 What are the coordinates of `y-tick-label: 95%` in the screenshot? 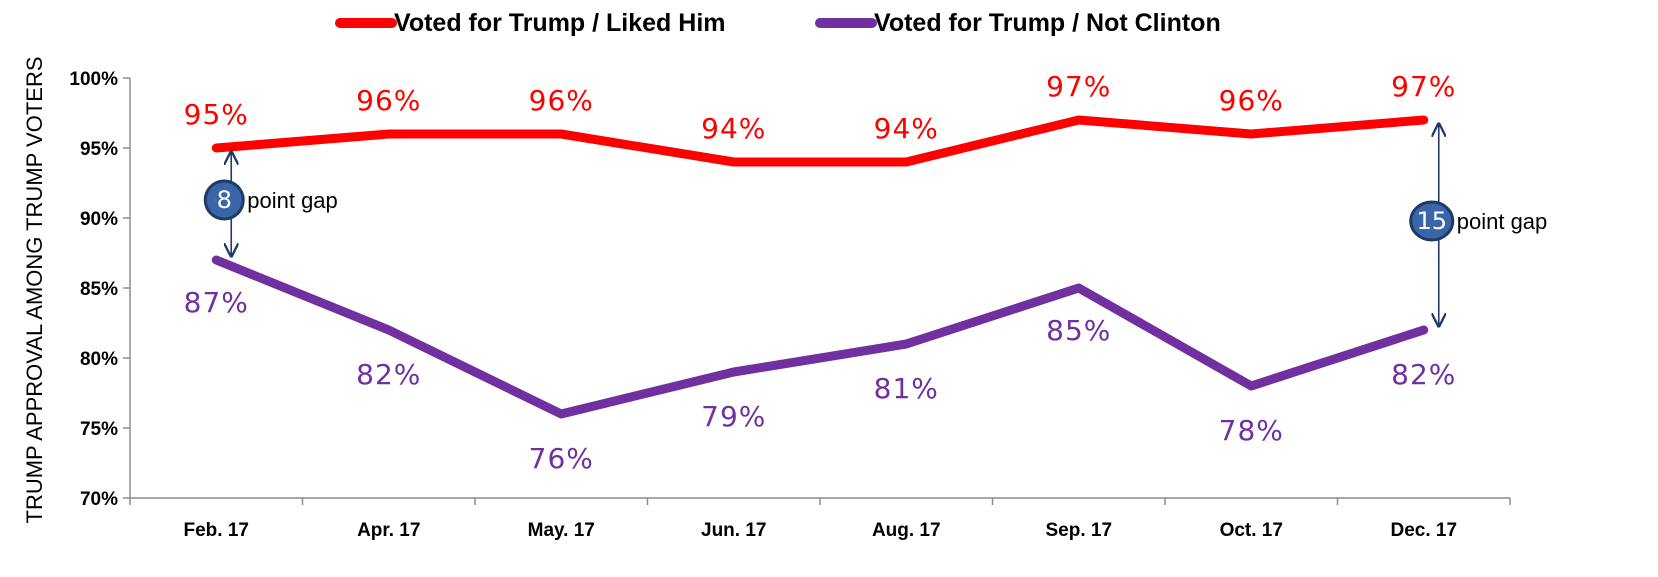 It's located at (99, 149).